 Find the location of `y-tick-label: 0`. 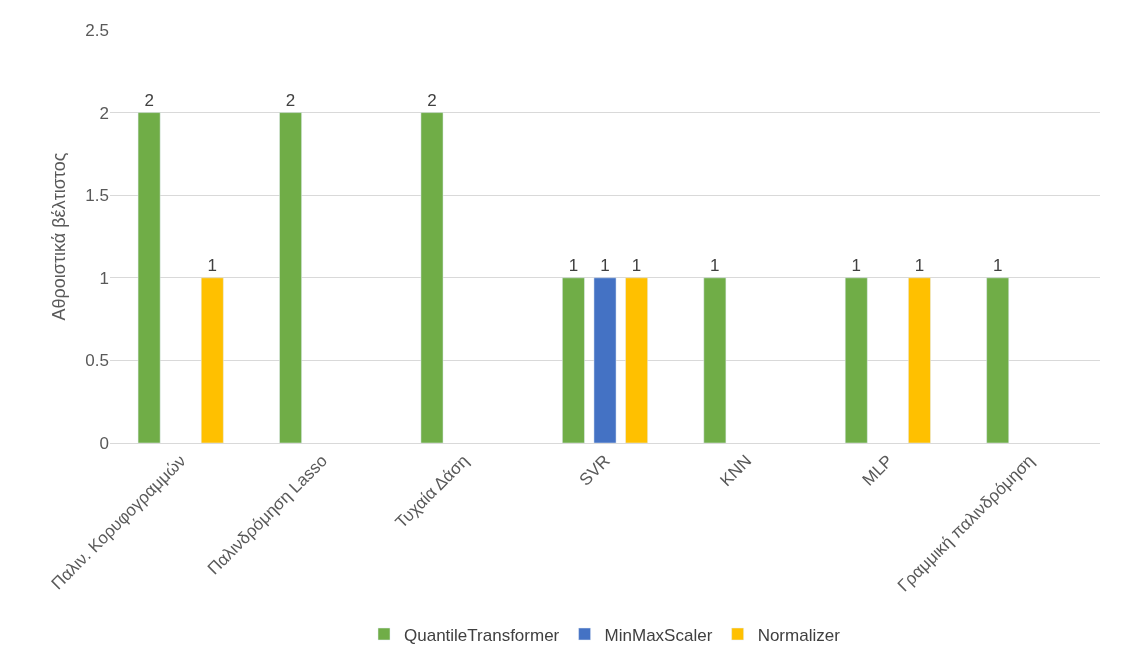

y-tick-label: 0 is located at coordinates (104, 443).